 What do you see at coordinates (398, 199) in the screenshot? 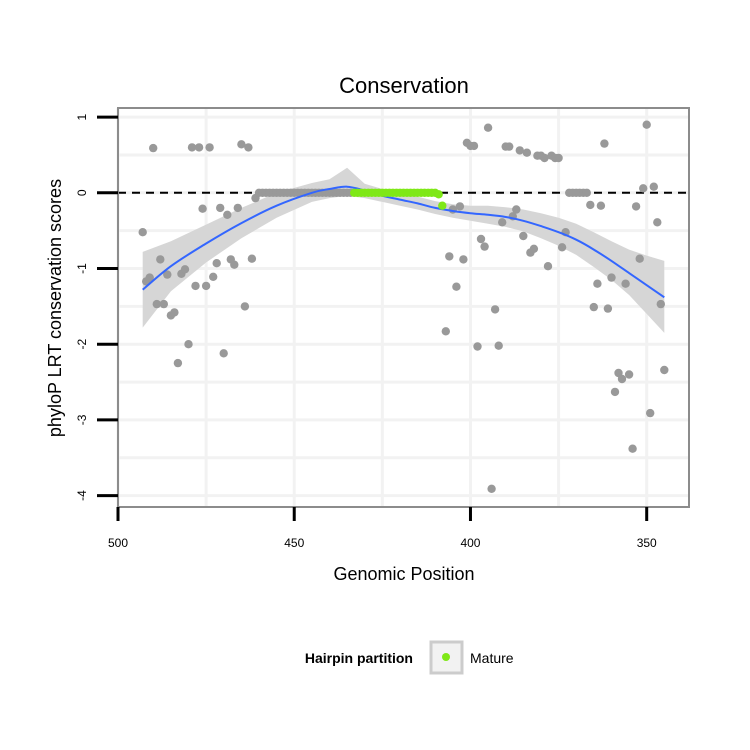
I see `points-mature` at bounding box center [398, 199].